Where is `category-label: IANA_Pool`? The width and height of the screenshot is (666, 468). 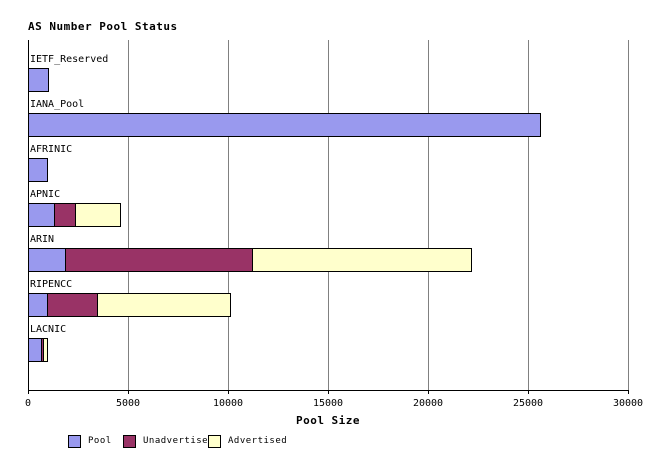
category-label: IANA_Pool is located at coordinates (57, 104).